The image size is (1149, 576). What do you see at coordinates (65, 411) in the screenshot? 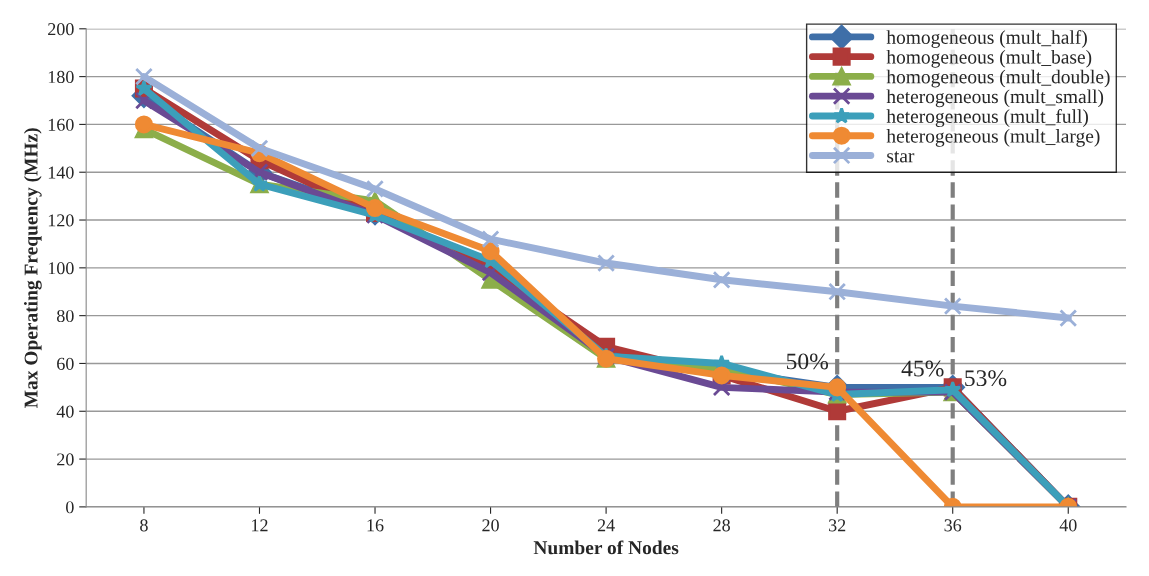
I see `y-tick-label: 40` at bounding box center [65, 411].